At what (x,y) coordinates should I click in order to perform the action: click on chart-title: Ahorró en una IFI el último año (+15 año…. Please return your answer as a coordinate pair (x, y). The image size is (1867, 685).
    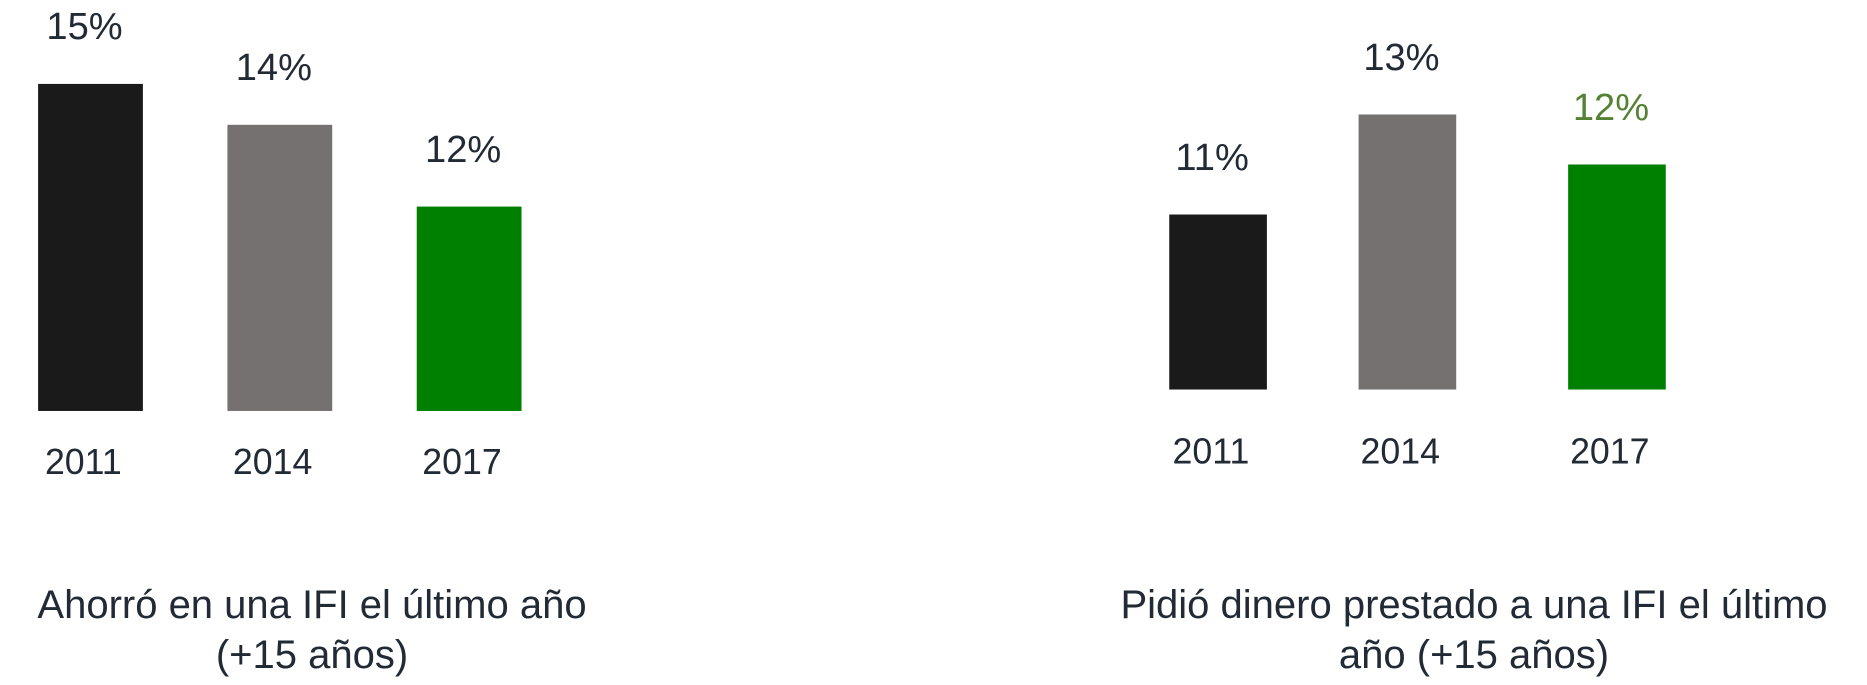
    Looking at the image, I should click on (312, 630).